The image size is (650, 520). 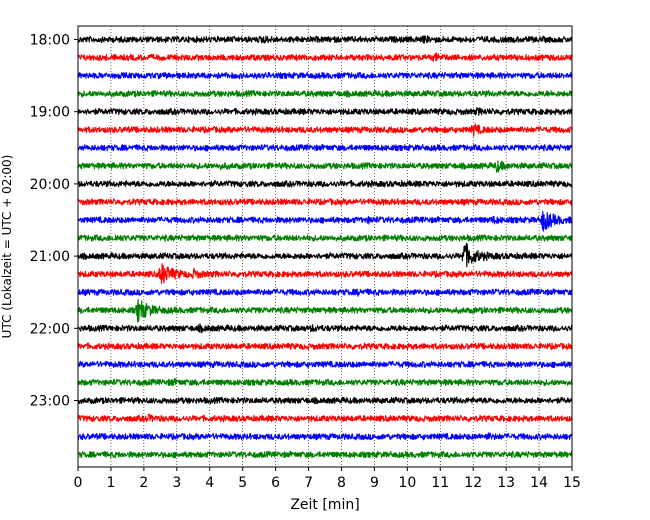 What do you see at coordinates (50, 113) in the screenshot?
I see `y-tick-label: 19:00` at bounding box center [50, 113].